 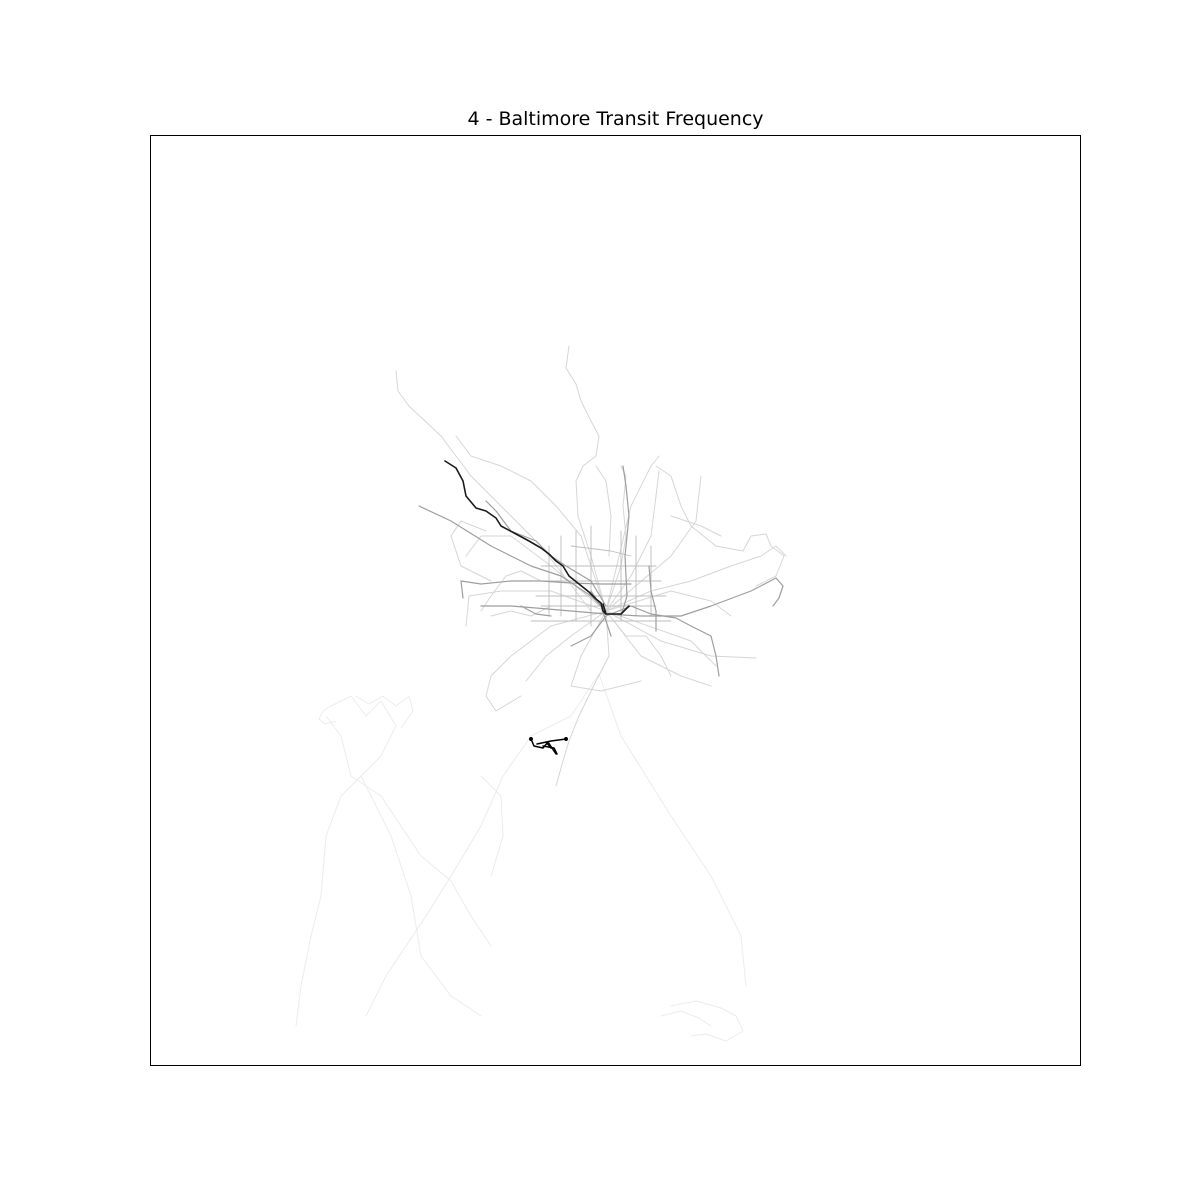 I want to click on light-routes, so click(x=591, y=566).